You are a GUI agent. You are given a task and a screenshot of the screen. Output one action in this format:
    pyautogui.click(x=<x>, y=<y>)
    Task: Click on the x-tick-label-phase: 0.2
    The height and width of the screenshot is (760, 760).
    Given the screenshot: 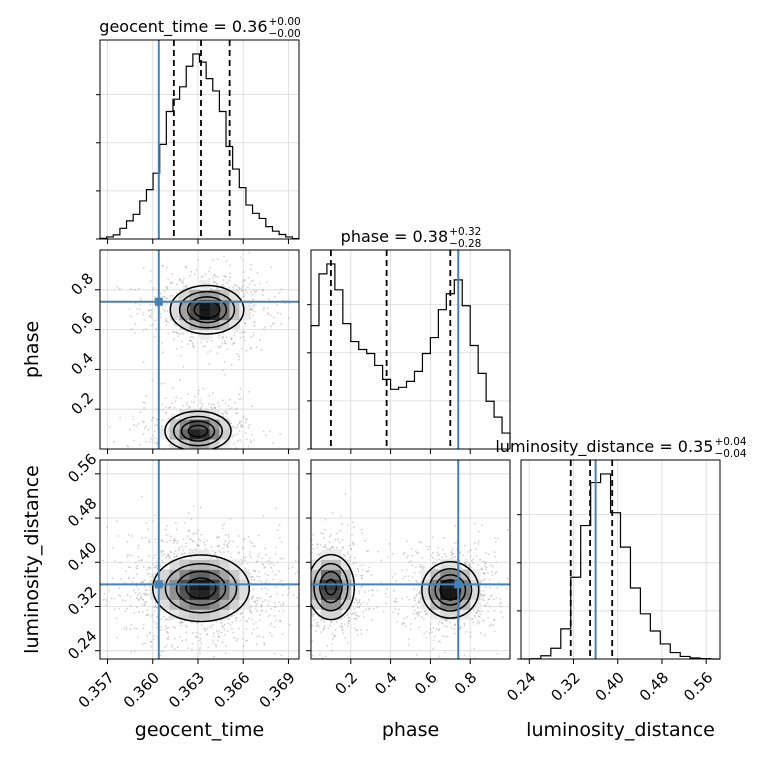 What is the action you would take?
    pyautogui.click(x=346, y=684)
    